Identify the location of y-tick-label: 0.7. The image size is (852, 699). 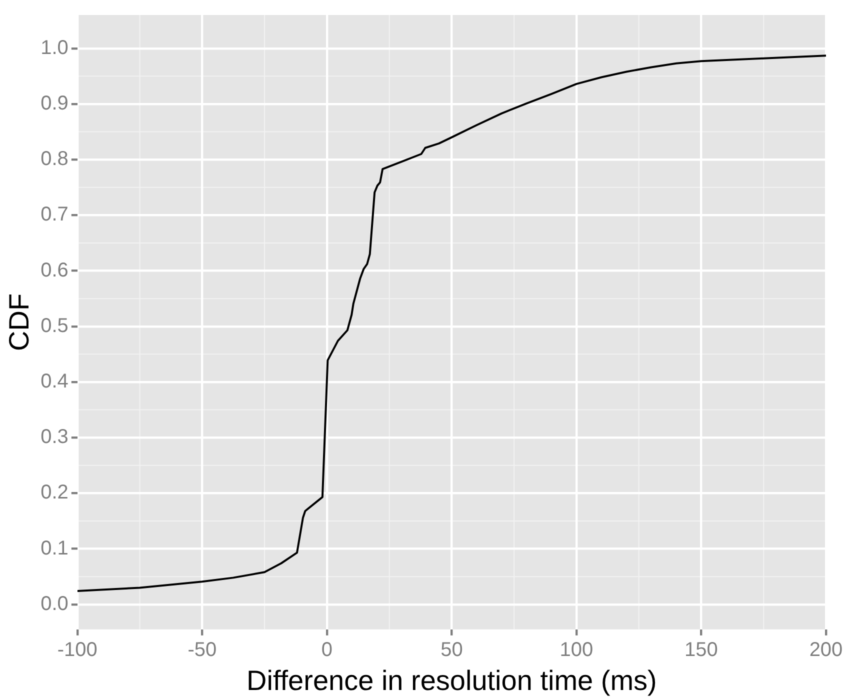
(54, 215).